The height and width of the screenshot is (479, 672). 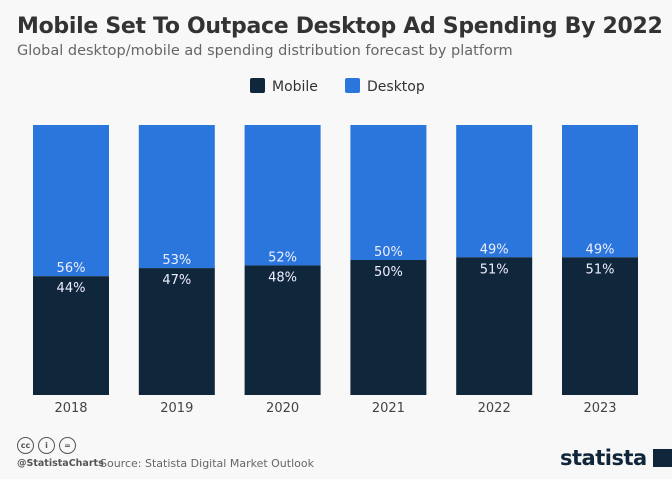 What do you see at coordinates (60, 463) in the screenshot?
I see `twitter-handle: @StatistaCharts` at bounding box center [60, 463].